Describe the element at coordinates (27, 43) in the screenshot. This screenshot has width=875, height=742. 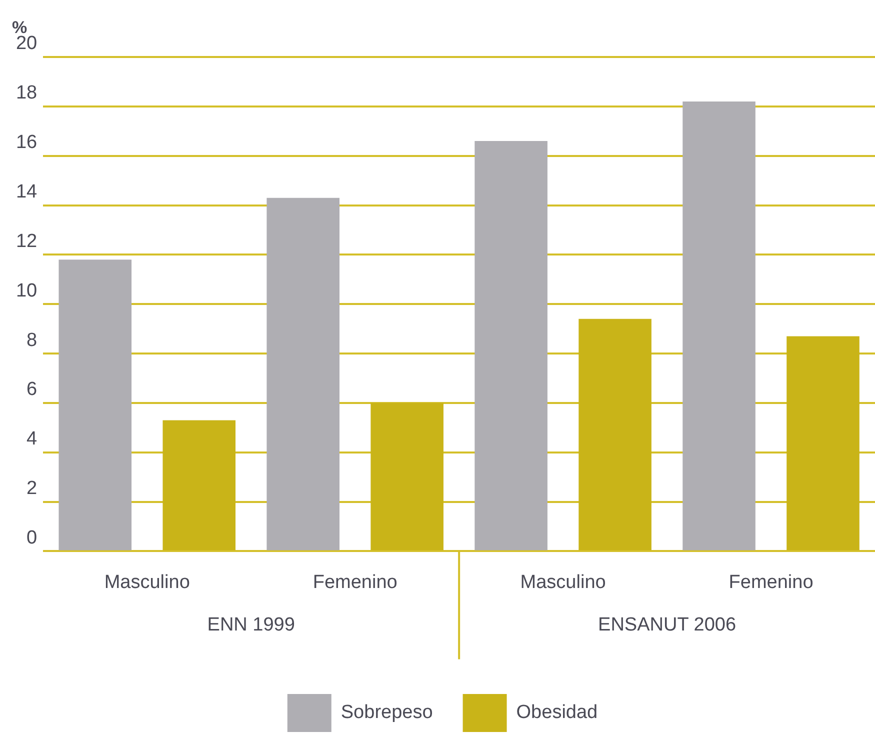
I see `y-tick-label: 20` at that location.